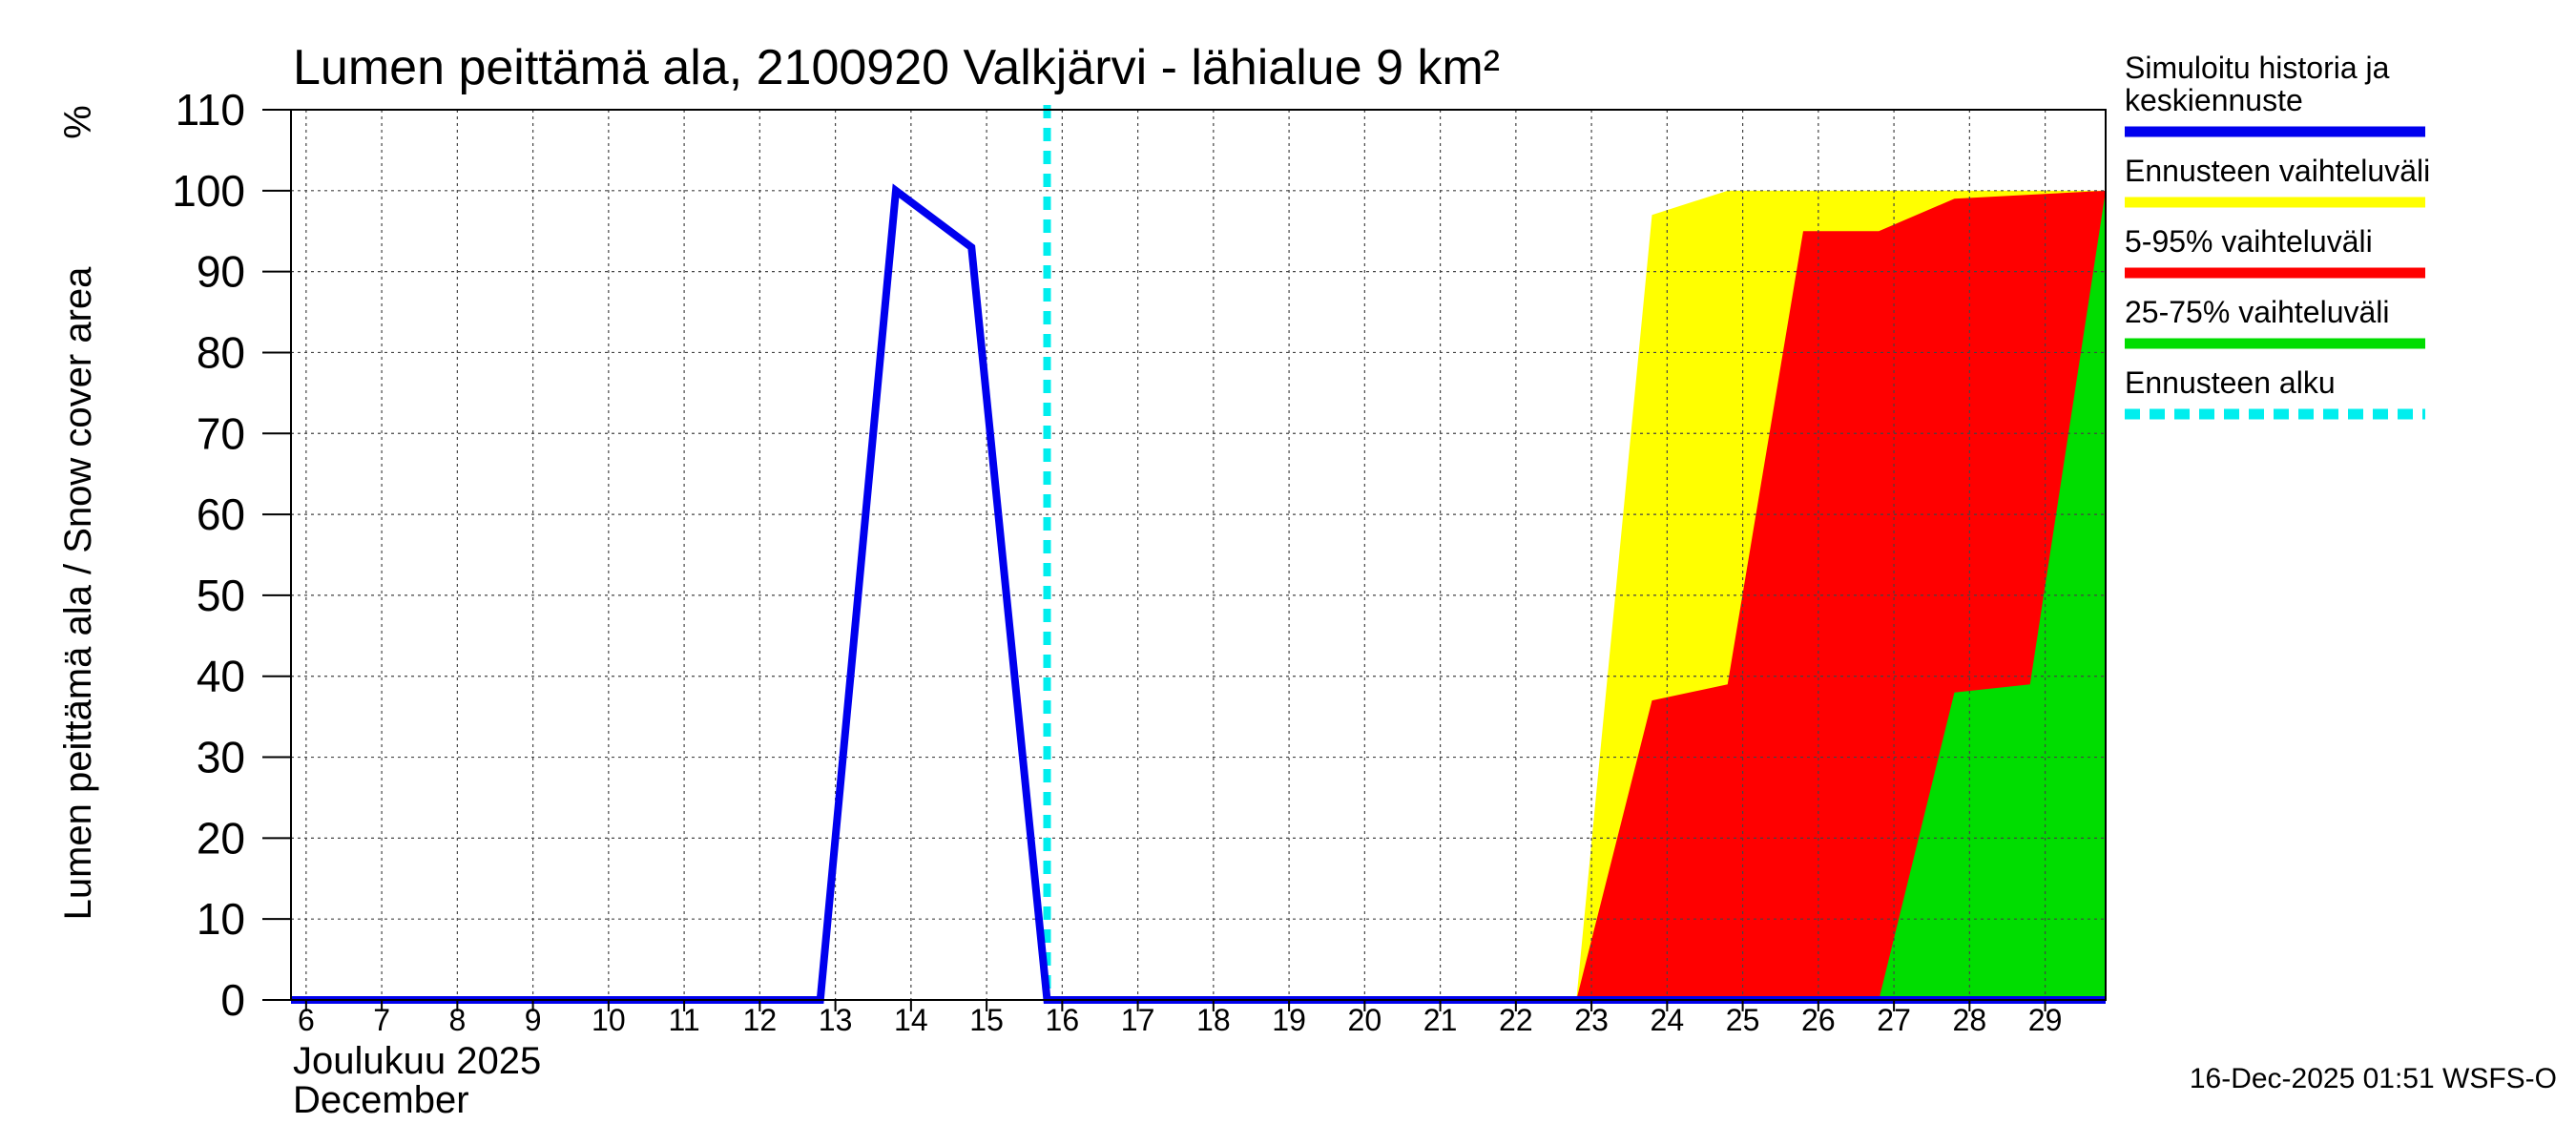 This screenshot has width=2576, height=1145. Describe the element at coordinates (221, 352) in the screenshot. I see `y-tick-label-80: 80` at that location.